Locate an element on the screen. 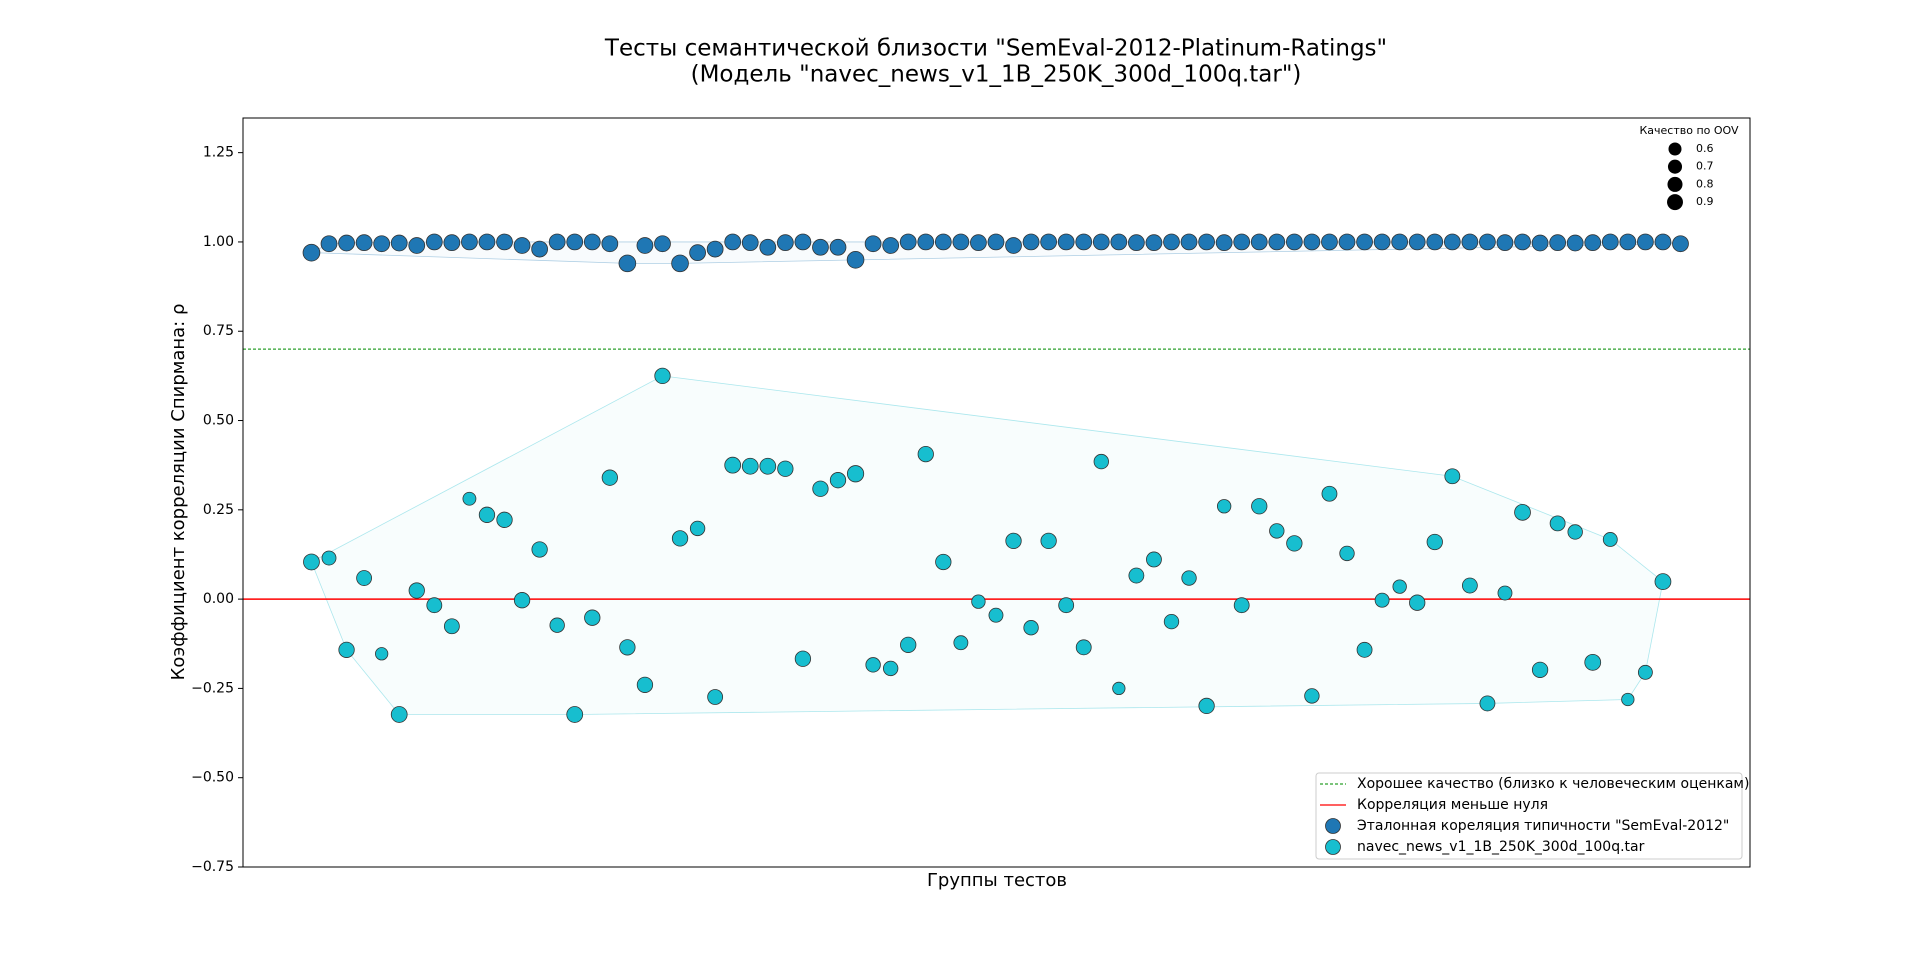 Image resolution: width=1920 pixels, height=963 pixels. y-tick-label: 0.50 is located at coordinates (218, 421).